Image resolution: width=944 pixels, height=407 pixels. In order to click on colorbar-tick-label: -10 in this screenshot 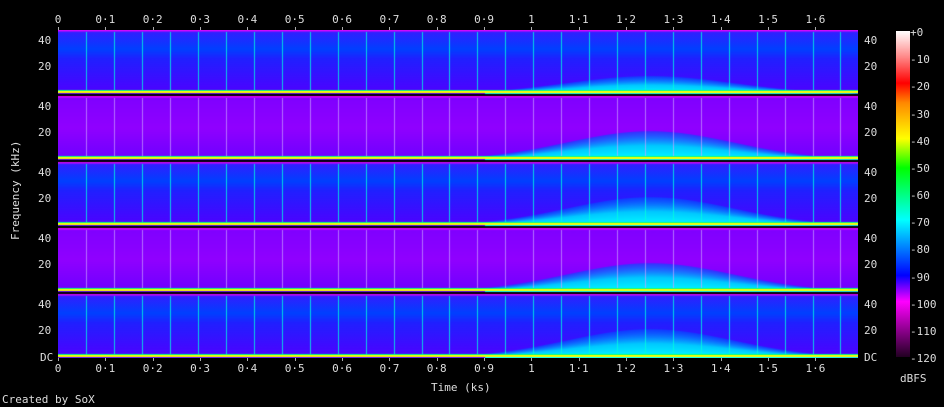, I will do `click(920, 60)`.